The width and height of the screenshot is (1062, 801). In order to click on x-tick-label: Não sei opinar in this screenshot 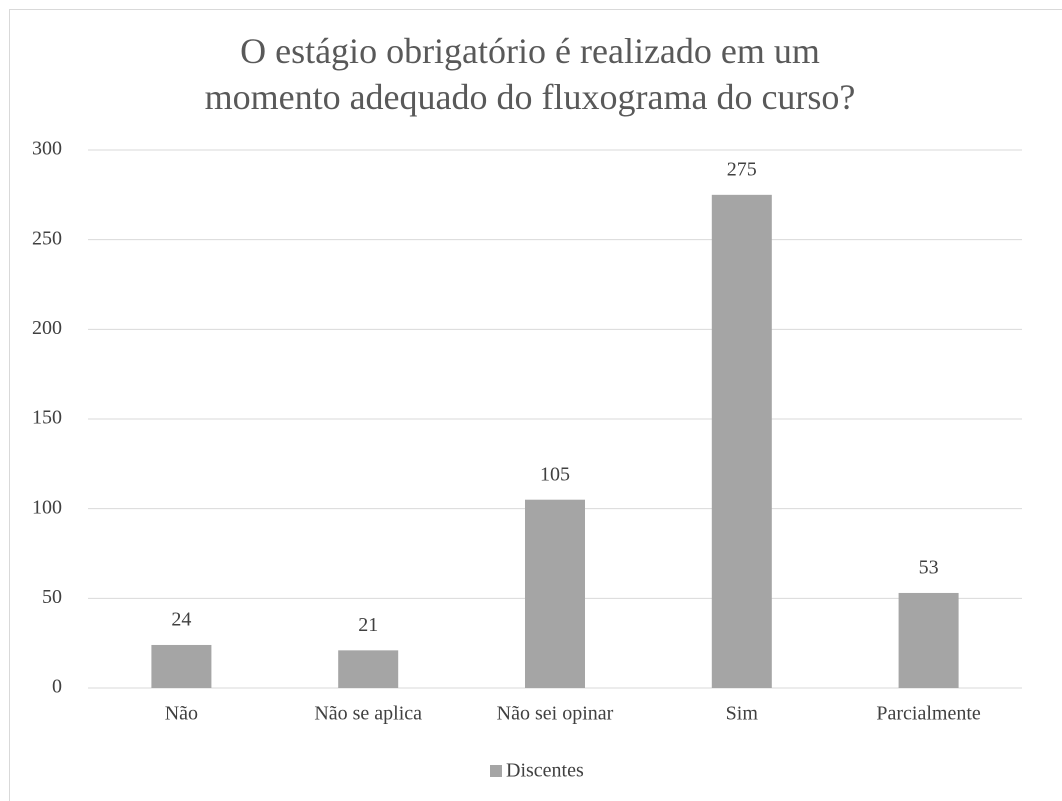, I will do `click(555, 714)`.